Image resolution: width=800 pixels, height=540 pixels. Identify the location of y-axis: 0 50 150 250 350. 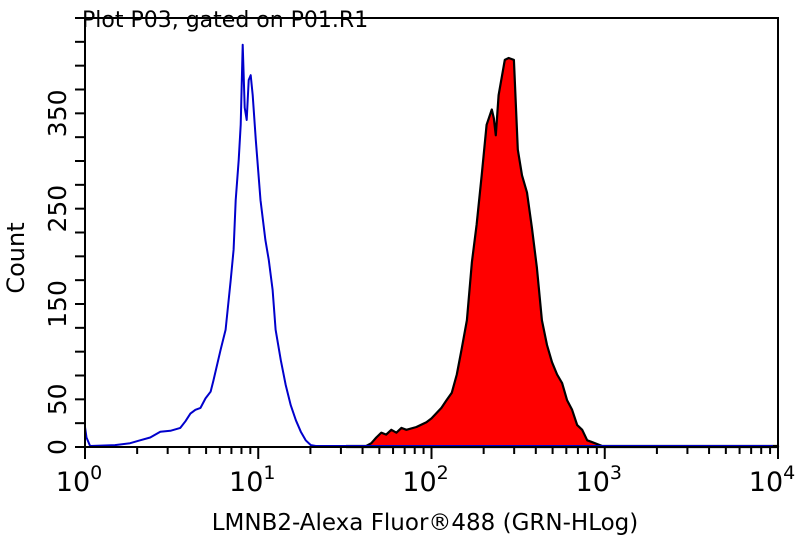
(64, 236).